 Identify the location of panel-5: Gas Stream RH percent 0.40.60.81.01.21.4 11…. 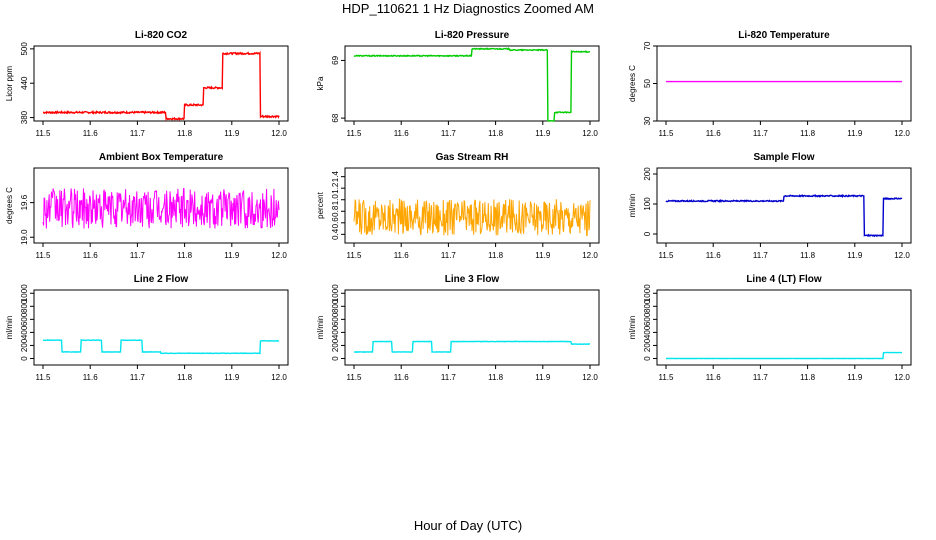
(458, 206).